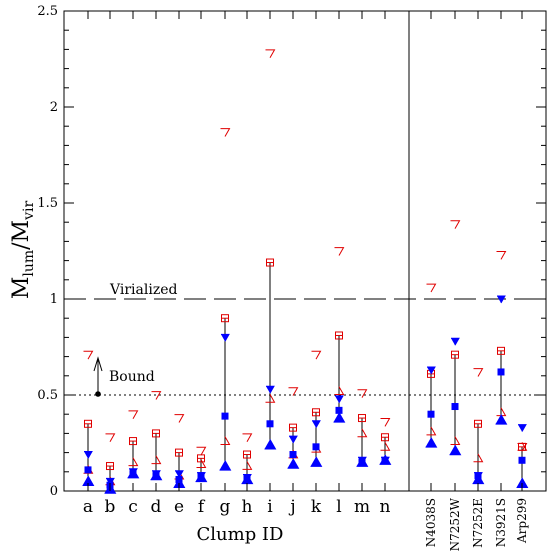 This screenshot has height=559, width=557. Describe the element at coordinates (47, 203) in the screenshot. I see `y-tick-label: 1.5` at that location.